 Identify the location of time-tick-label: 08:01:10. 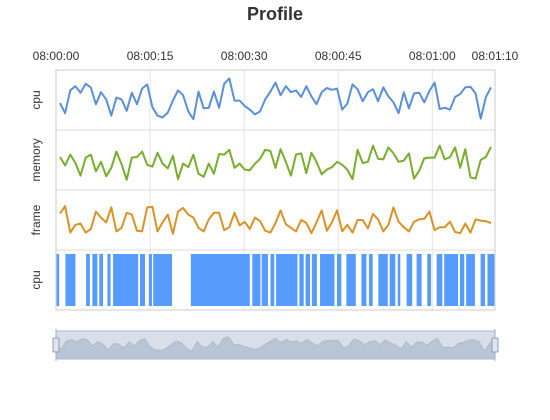
(495, 56).